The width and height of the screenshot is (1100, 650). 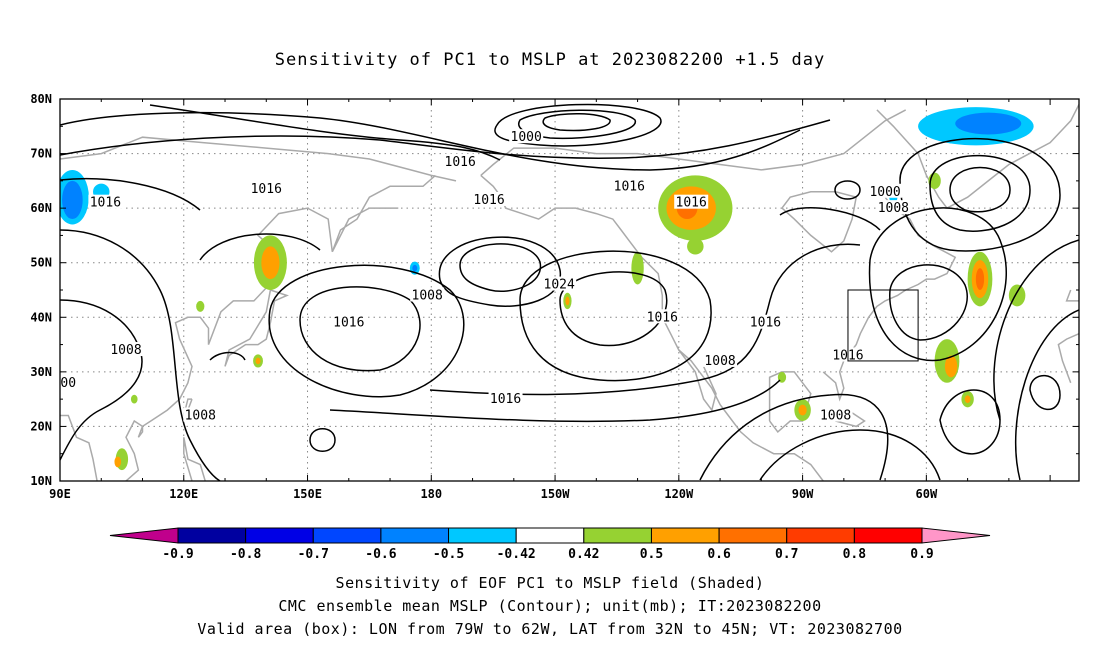 What do you see at coordinates (41, 481) in the screenshot?
I see `lat-tick-label: 10N` at bounding box center [41, 481].